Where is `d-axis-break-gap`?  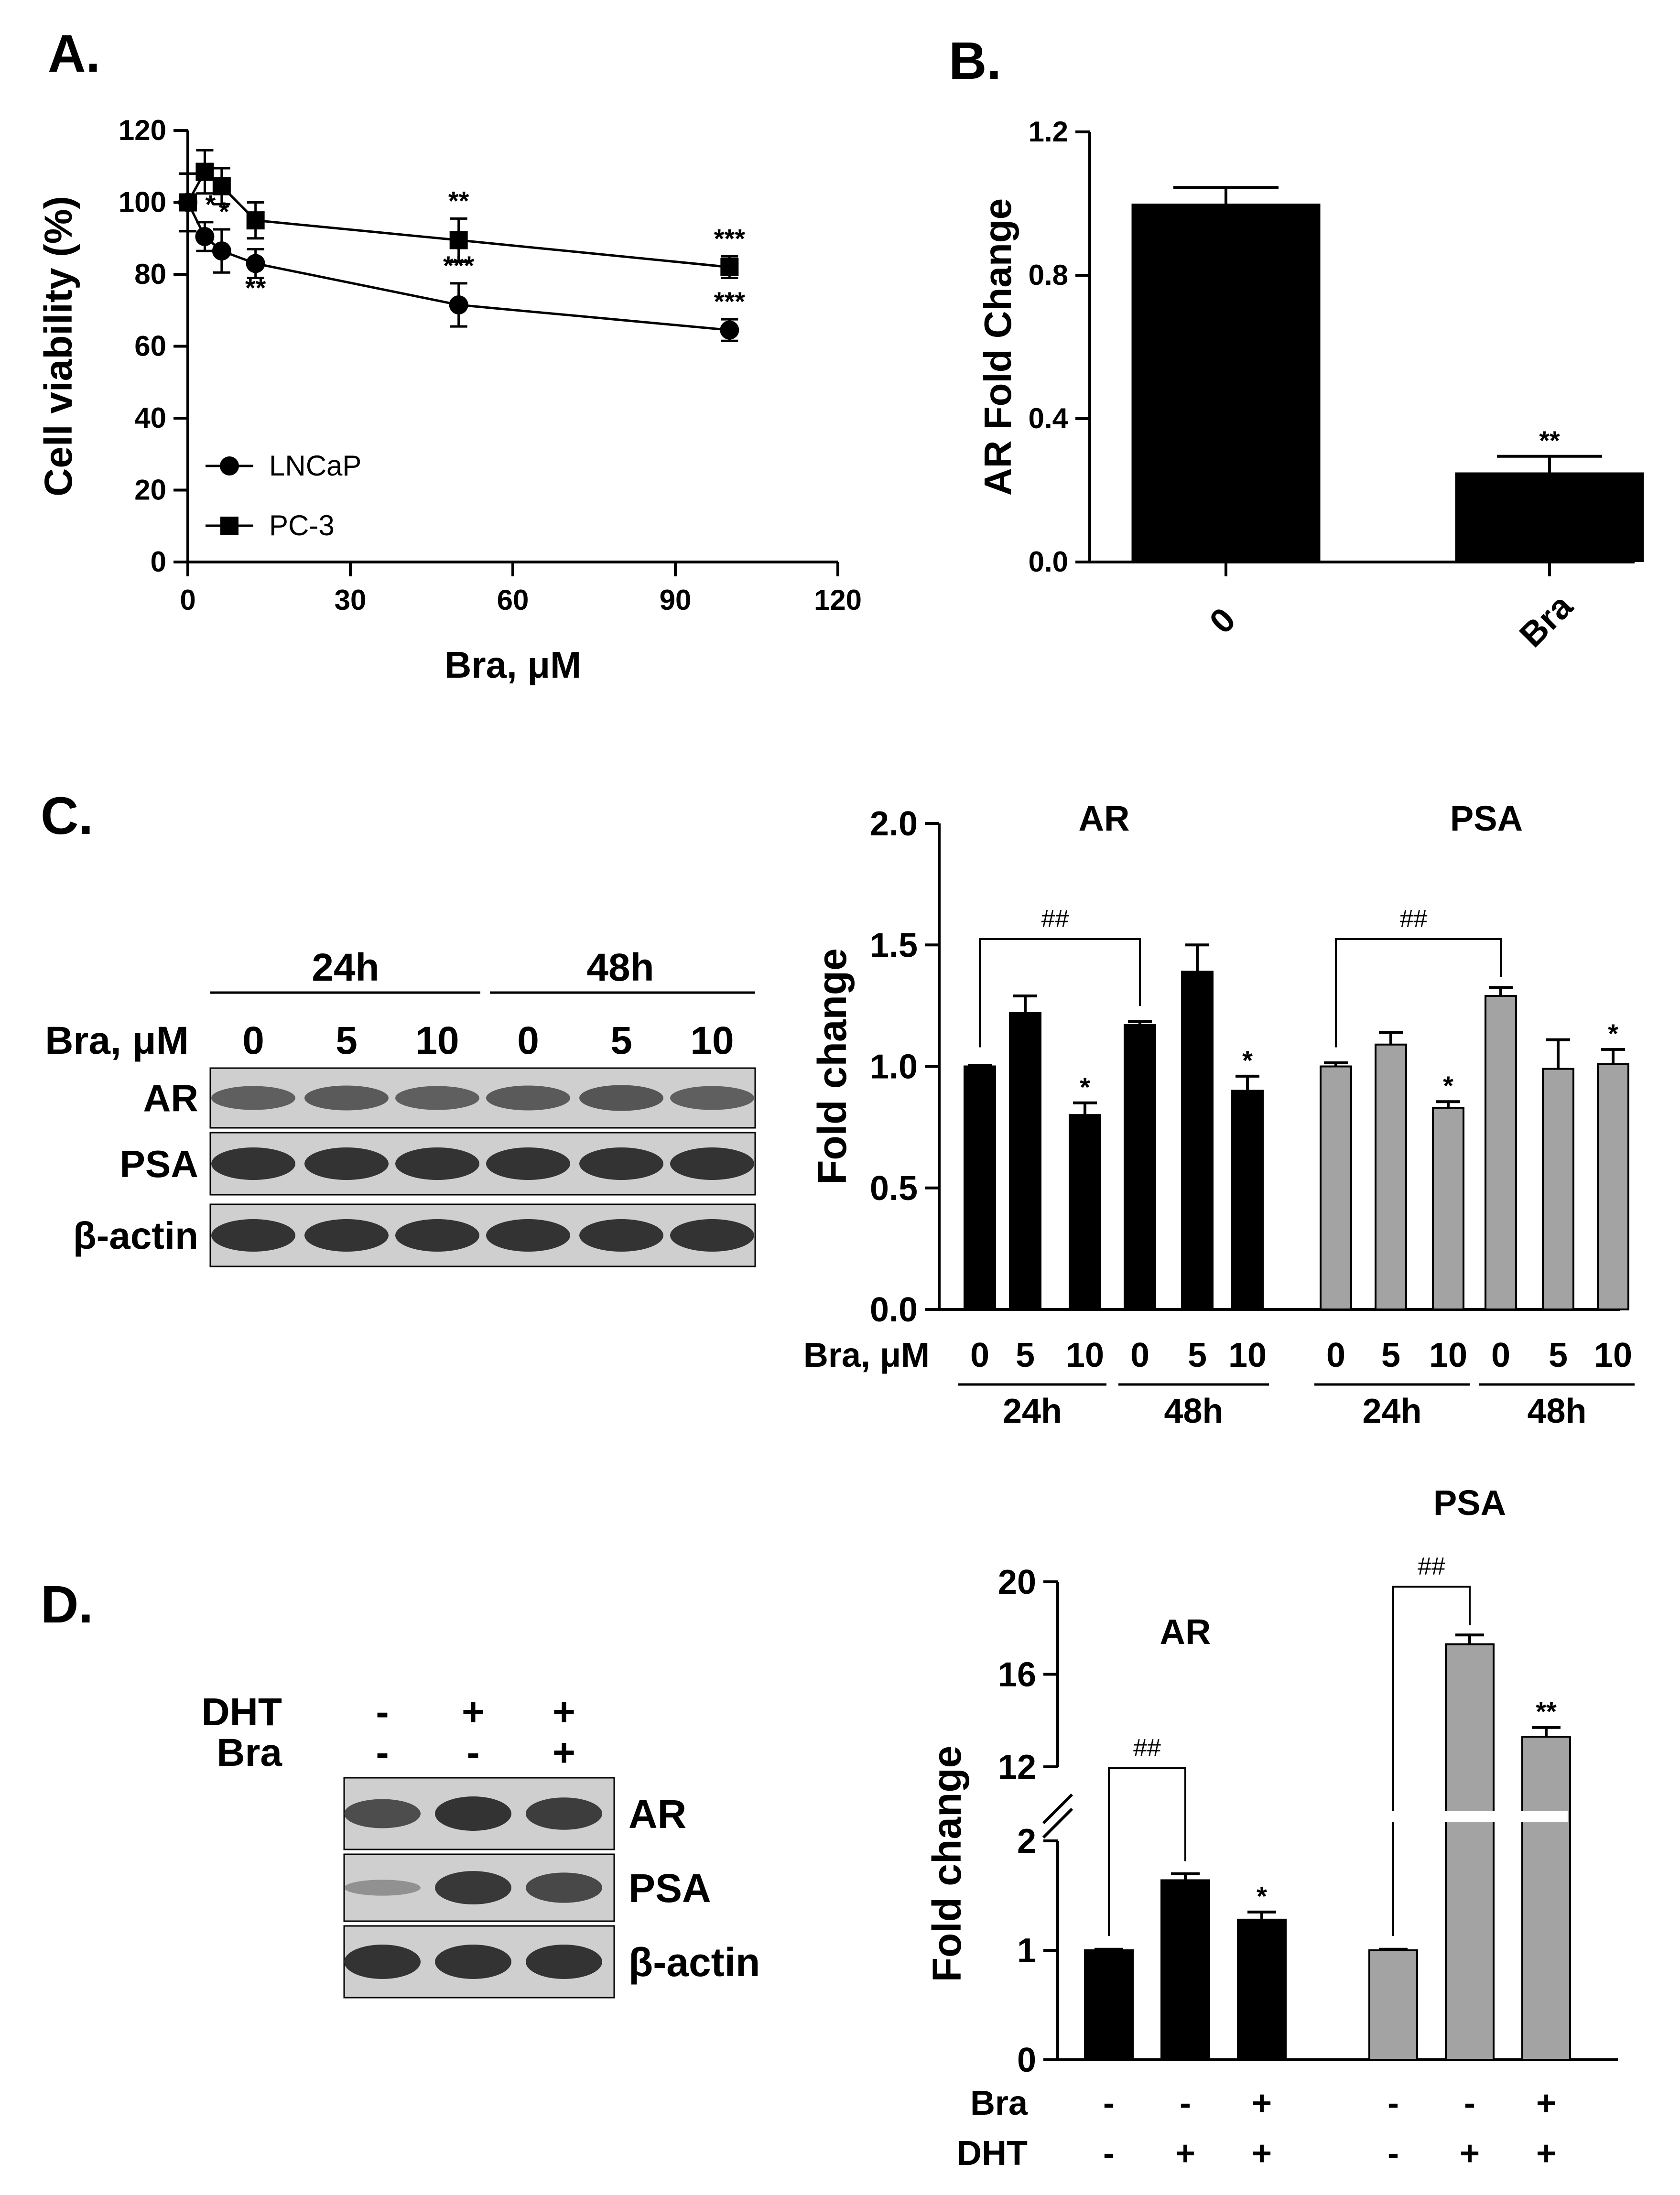 d-axis-break-gap is located at coordinates (1467, 1816).